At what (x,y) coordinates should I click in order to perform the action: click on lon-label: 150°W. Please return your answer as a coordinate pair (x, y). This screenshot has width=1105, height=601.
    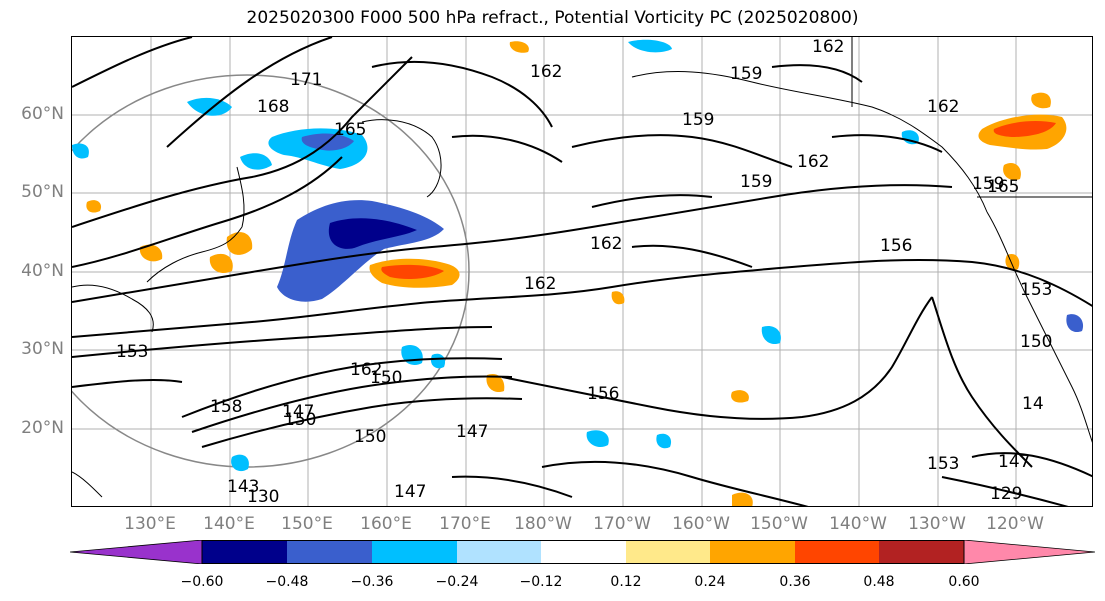
    Looking at the image, I should click on (779, 524).